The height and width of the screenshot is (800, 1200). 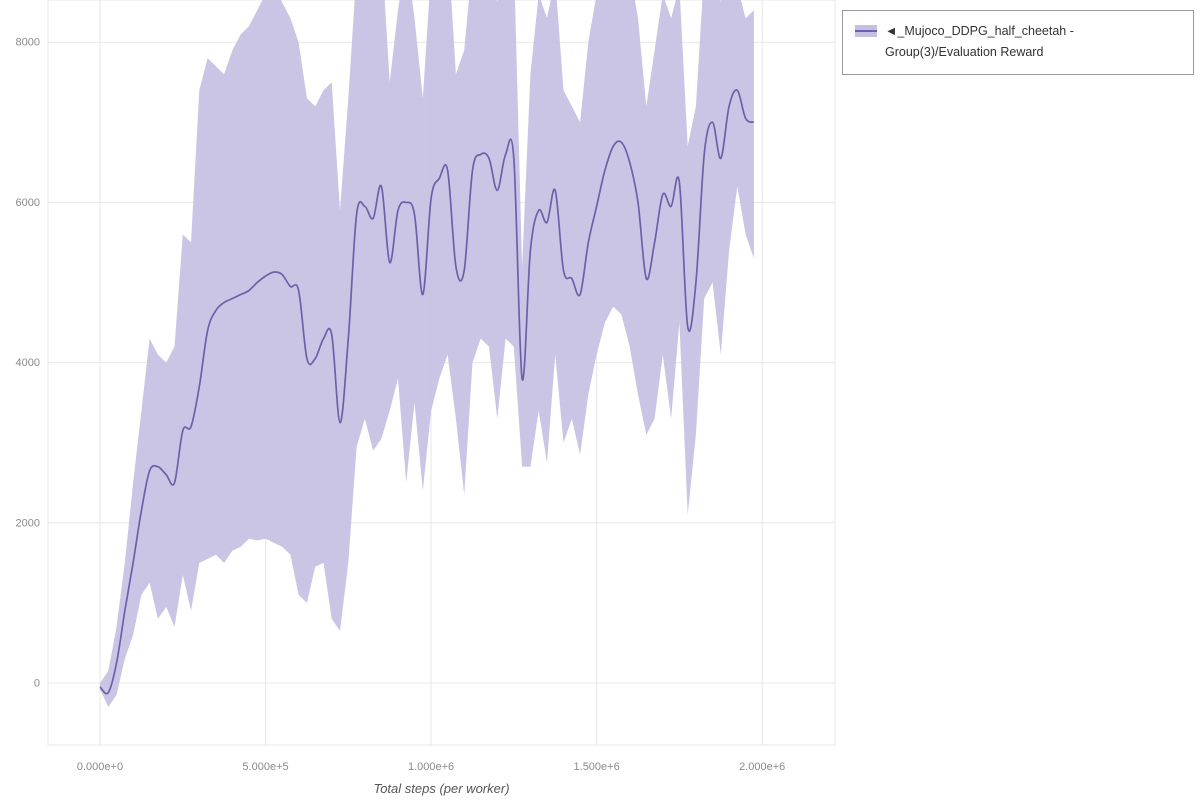 What do you see at coordinates (762, 767) in the screenshot?
I see `x-tick-label: 2.000e+6` at bounding box center [762, 767].